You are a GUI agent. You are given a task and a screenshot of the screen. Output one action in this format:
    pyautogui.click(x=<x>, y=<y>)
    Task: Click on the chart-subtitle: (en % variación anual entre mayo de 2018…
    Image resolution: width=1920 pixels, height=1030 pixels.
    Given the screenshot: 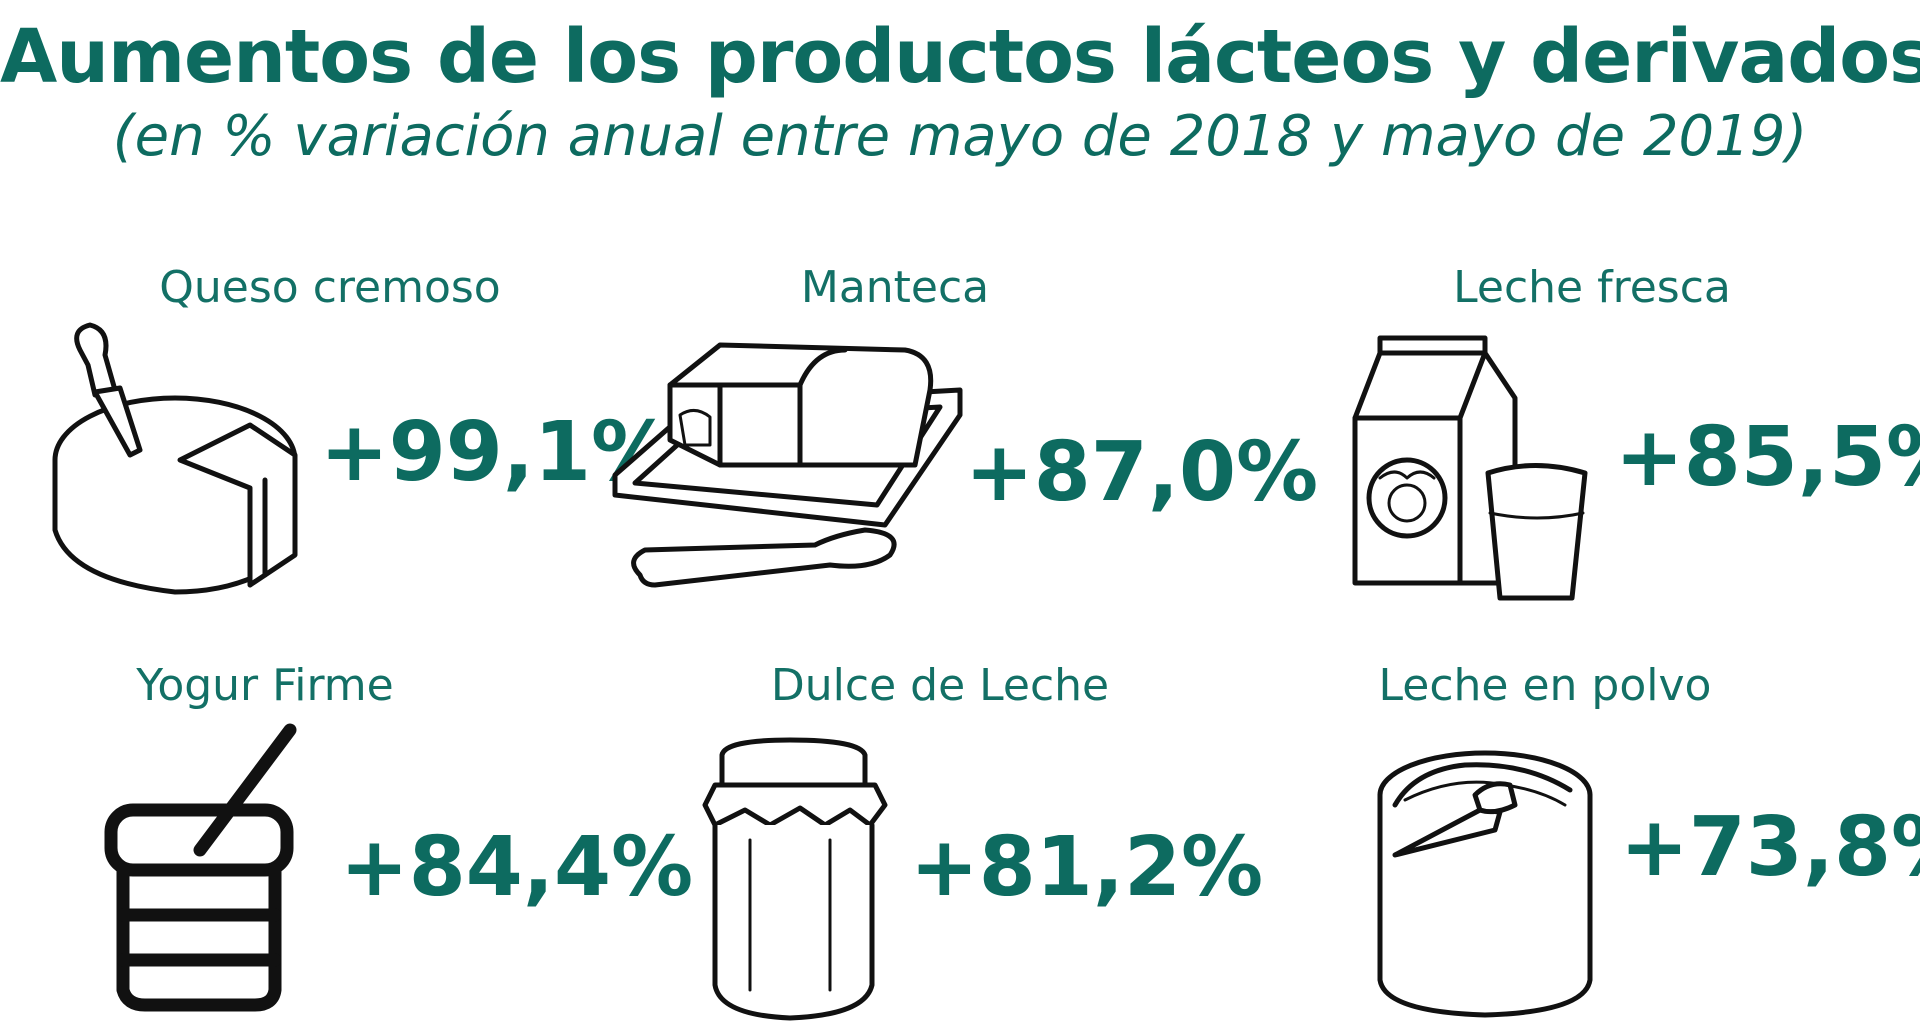 What is the action you would take?
    pyautogui.click(x=960, y=136)
    